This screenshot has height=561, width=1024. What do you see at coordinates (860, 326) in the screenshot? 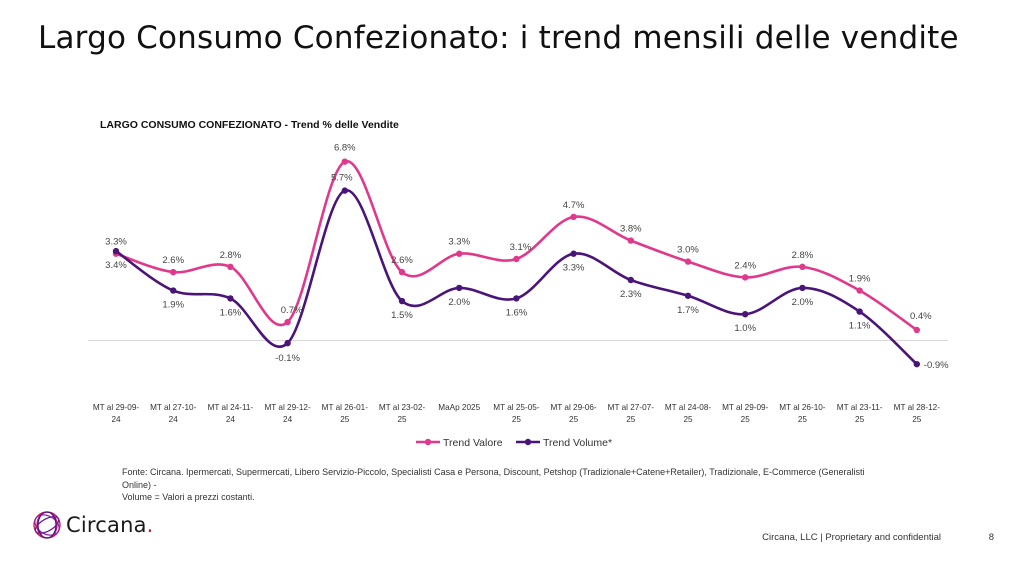
I see `data-label-volume: 1.1%` at bounding box center [860, 326].